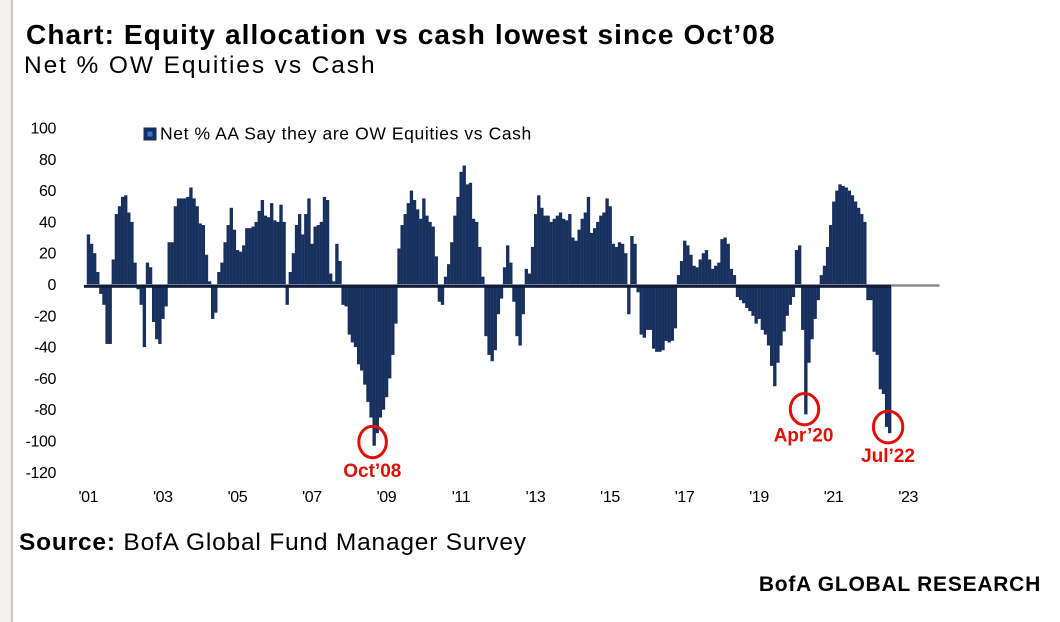 This screenshot has width=1060, height=622. Describe the element at coordinates (44, 129) in the screenshot. I see `svg-text: 100` at that location.